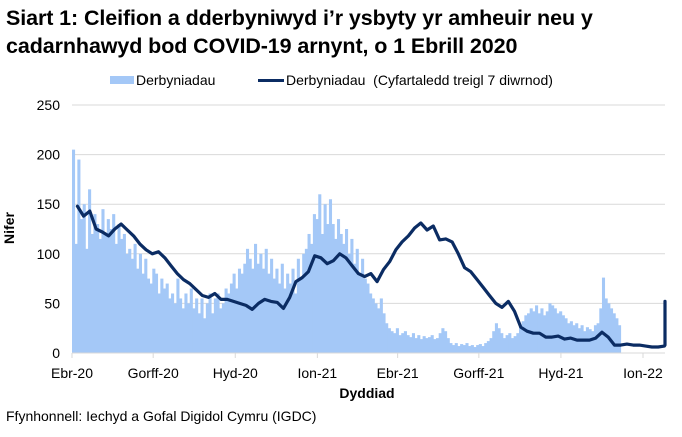  Describe the element at coordinates (49, 204) in the screenshot. I see `svg-text: 150` at that location.